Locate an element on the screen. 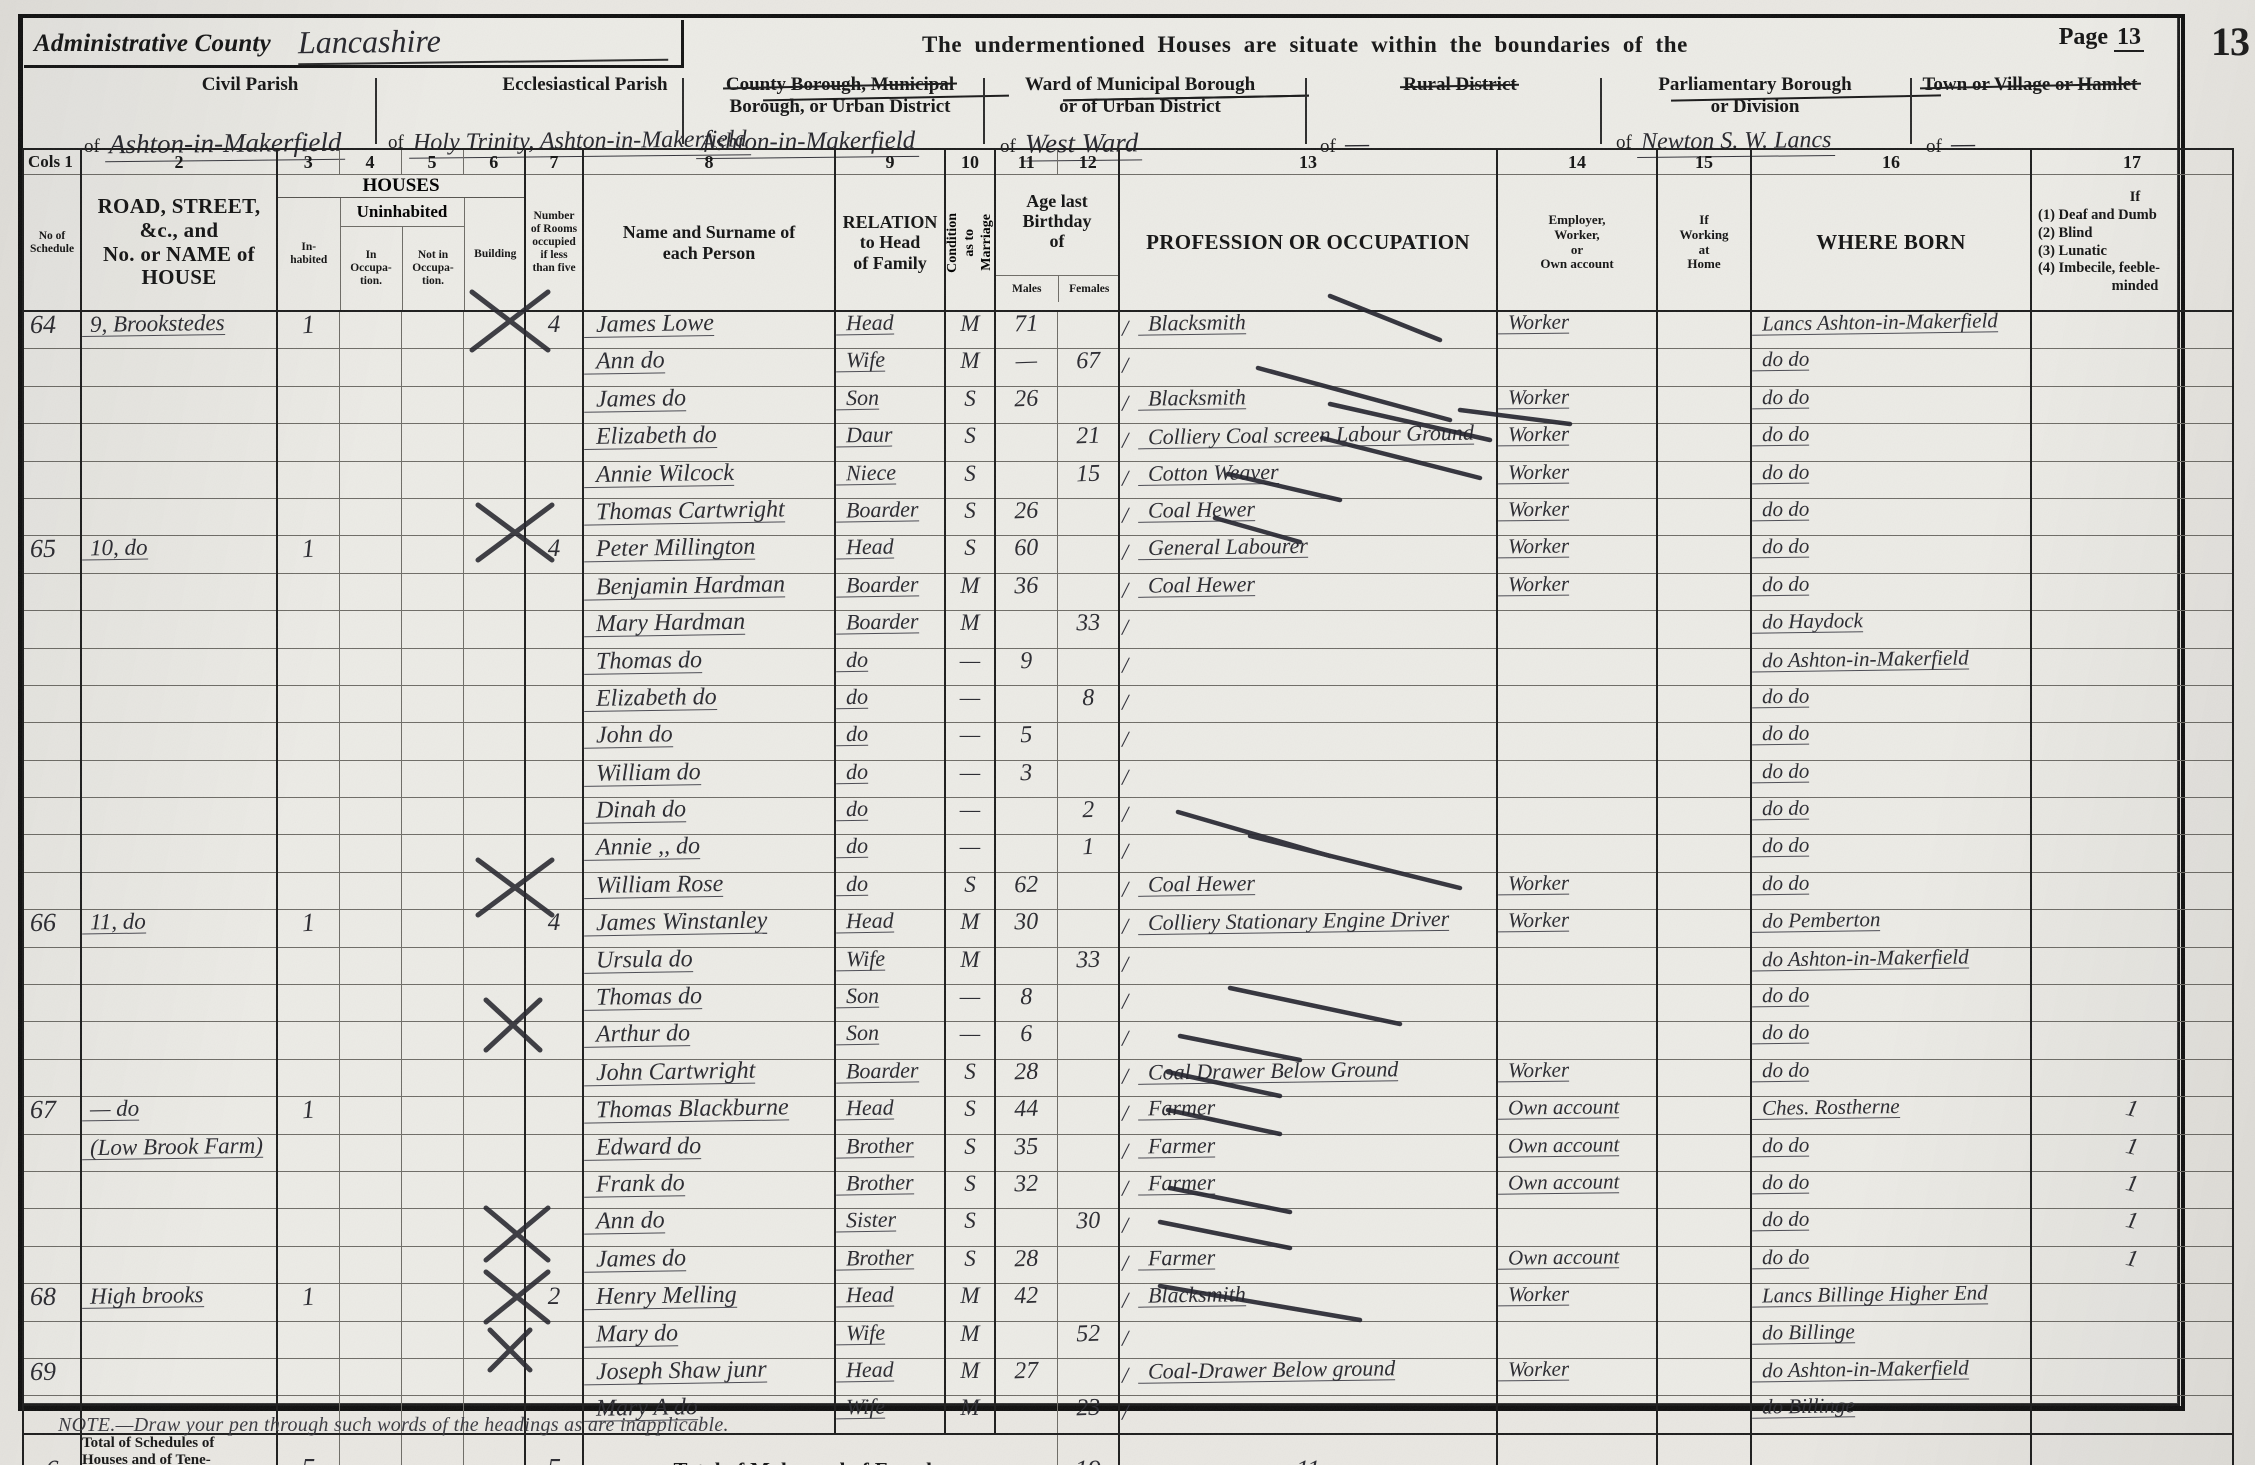 This screenshot has height=1465, width=2255. cell-where-born: Lancs Ashton-in-Makerfield is located at coordinates (1891, 329).